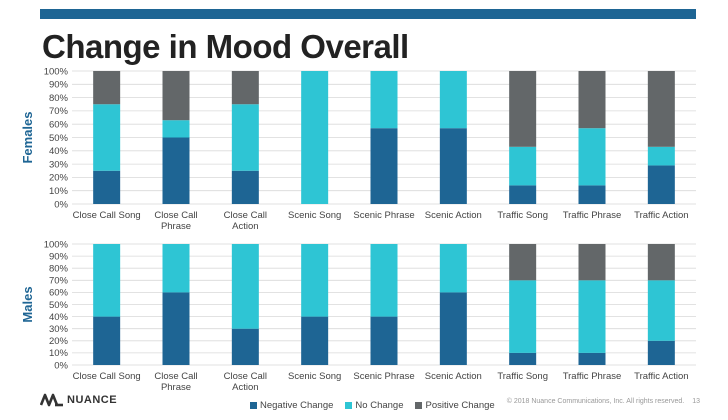  I want to click on chart-legend: Negative Change No Change Positive Change, so click(378, 405).